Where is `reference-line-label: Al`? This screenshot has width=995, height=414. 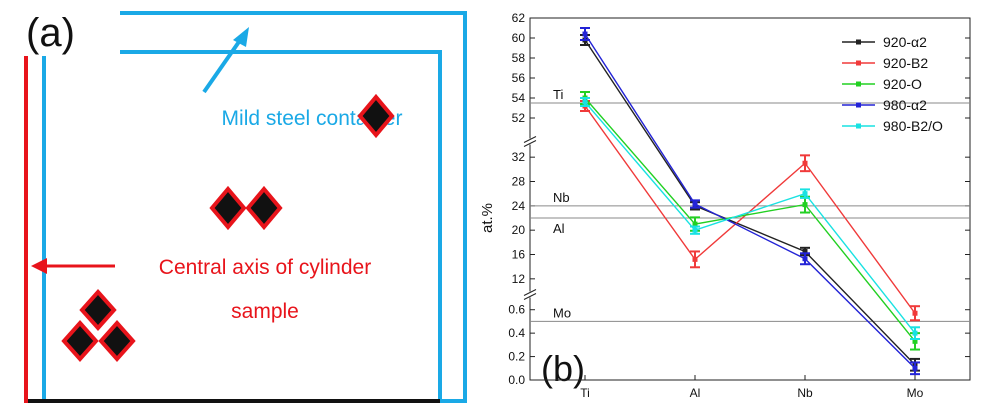 reference-line-label: Al is located at coordinates (559, 228).